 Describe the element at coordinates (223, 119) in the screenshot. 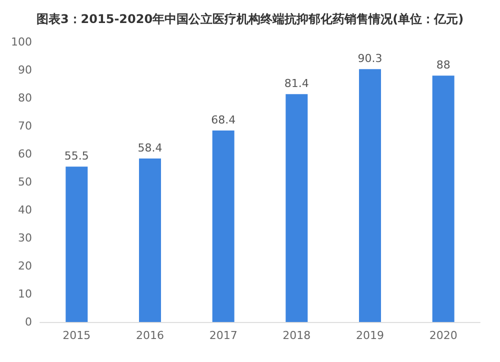

I see `data-label: 68.4` at that location.